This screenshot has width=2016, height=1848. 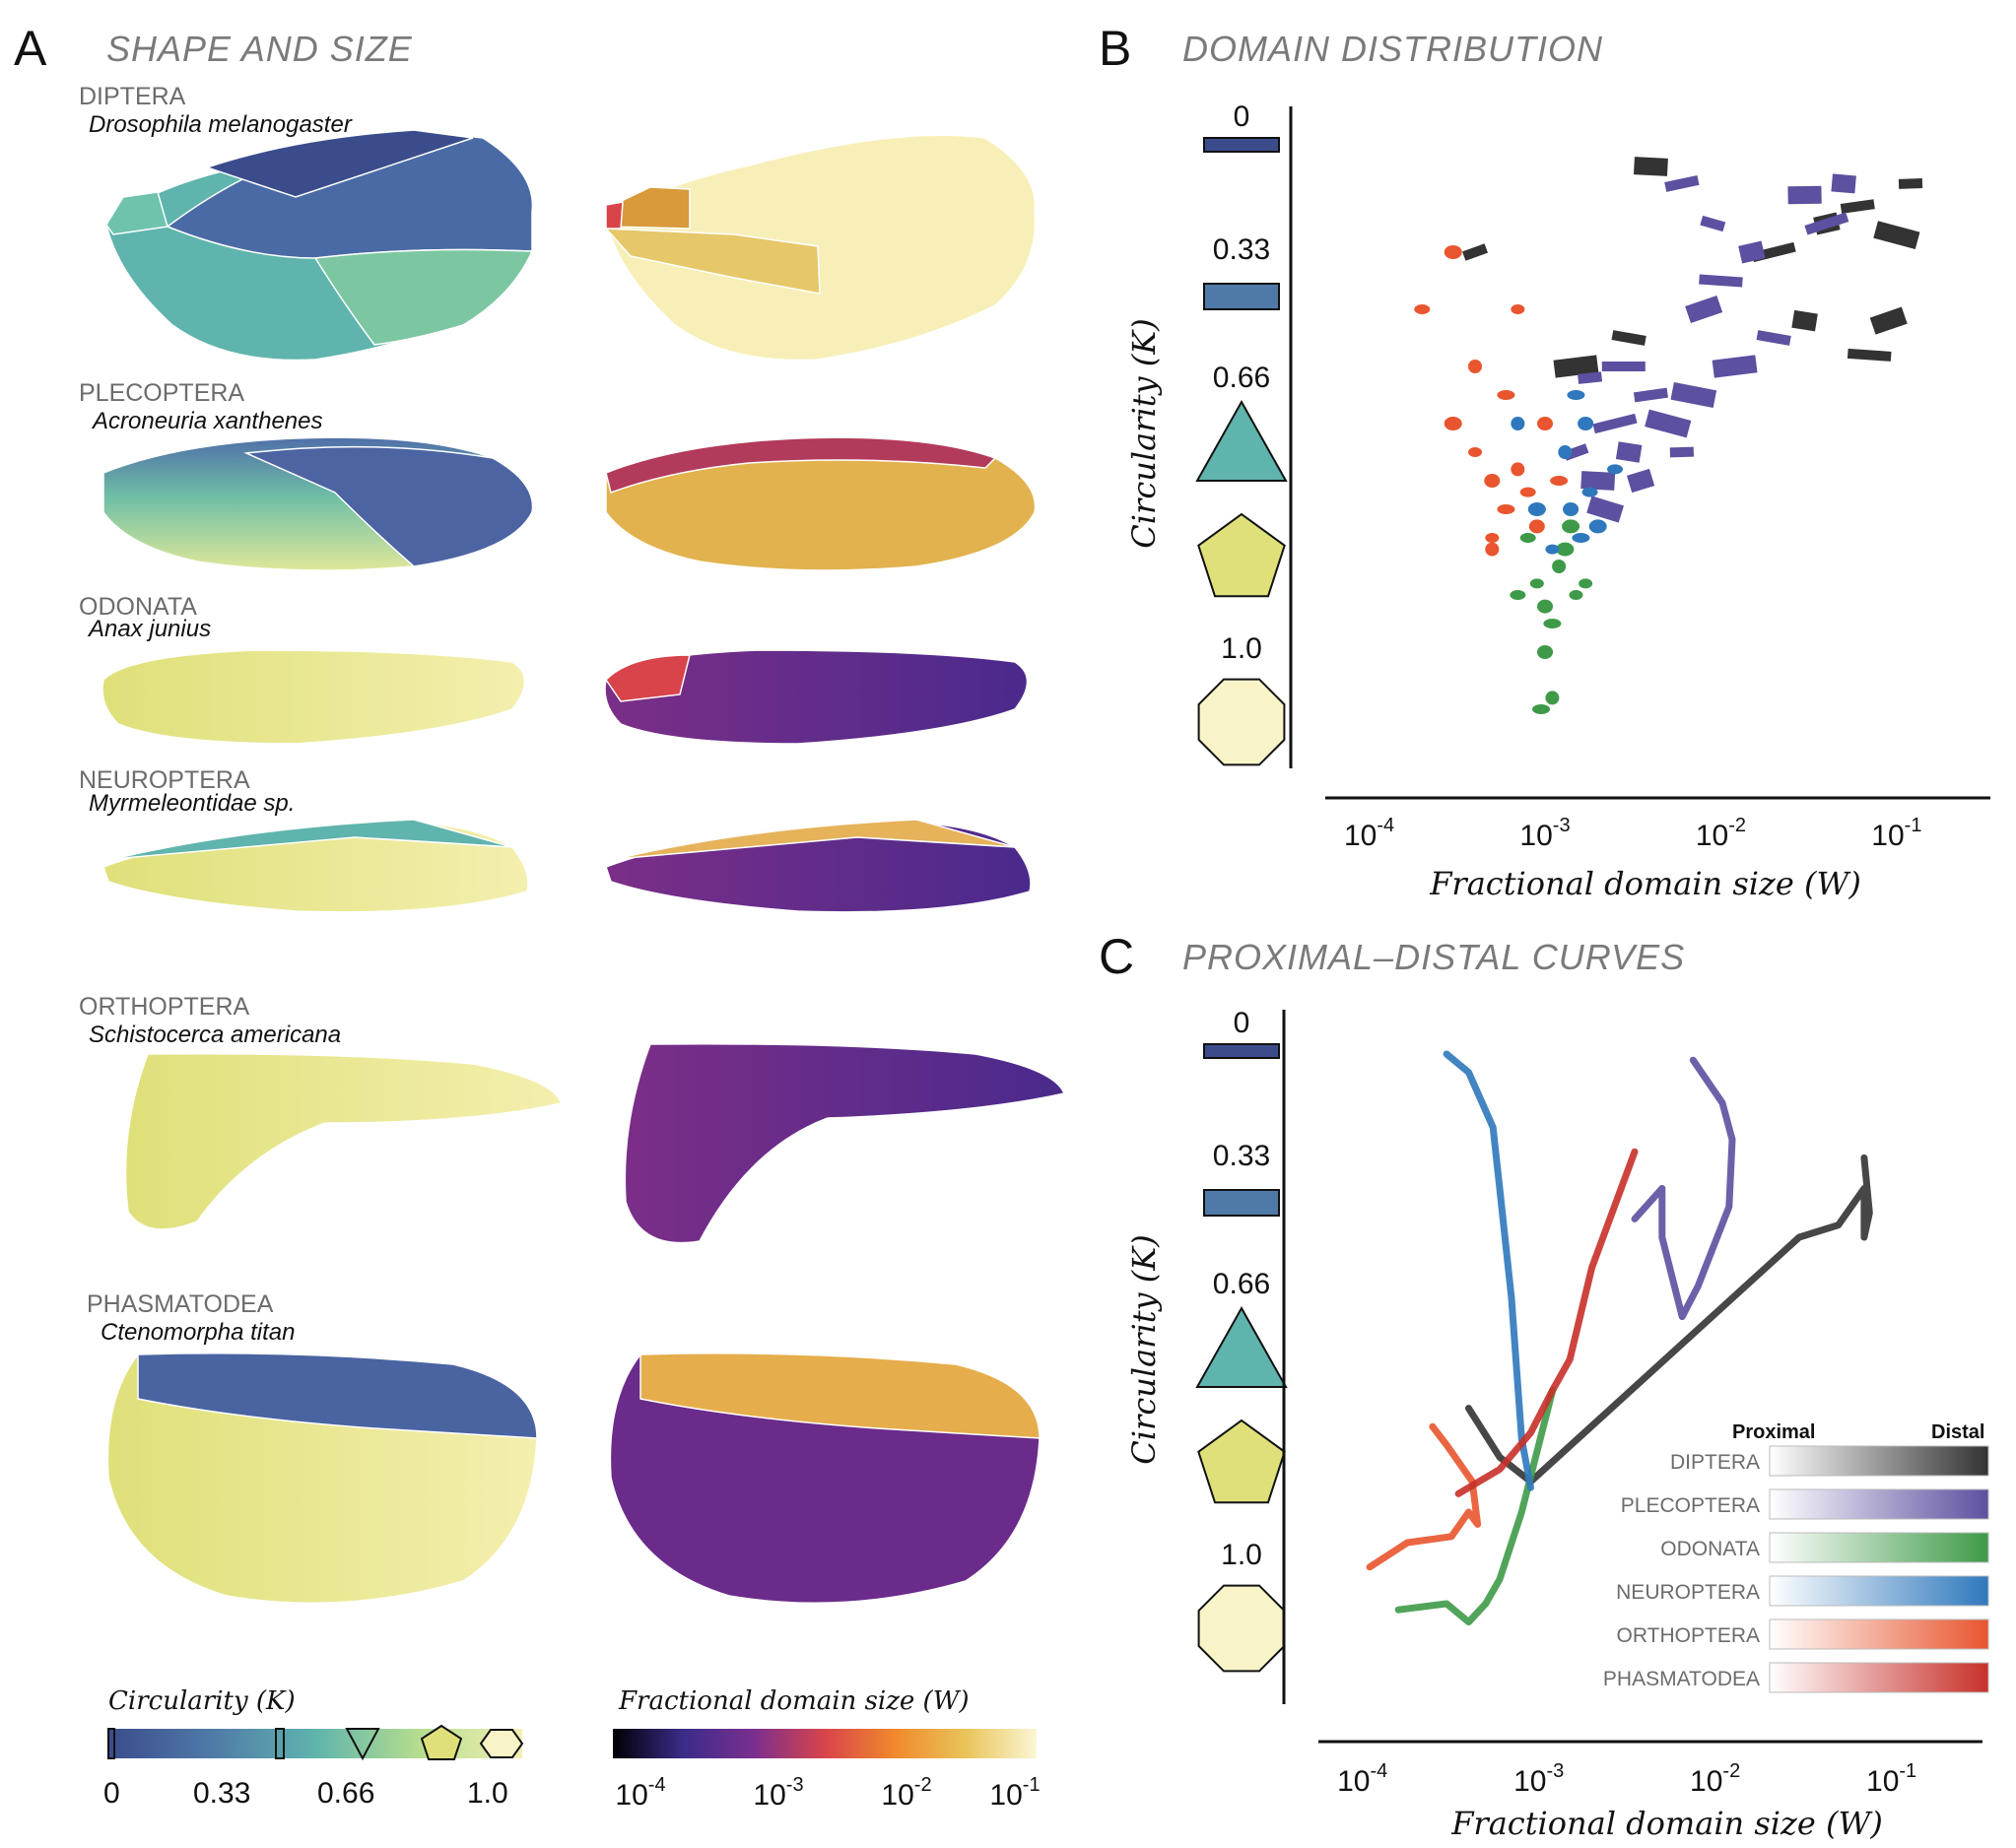 What do you see at coordinates (815, 839) in the screenshot?
I see `neuroptera-wing-size-costa` at bounding box center [815, 839].